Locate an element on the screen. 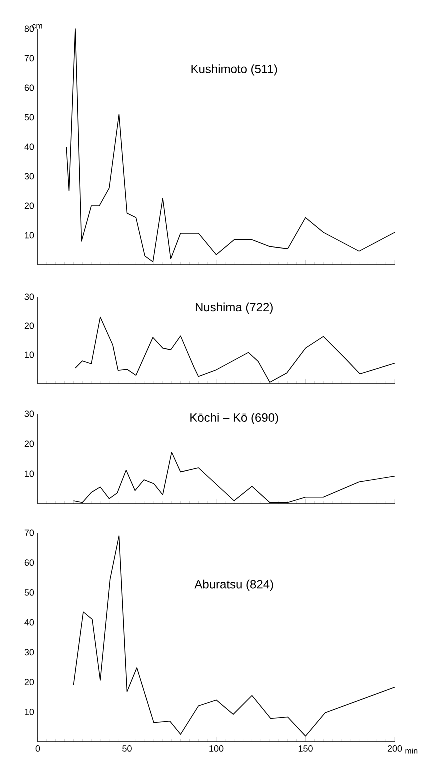 This screenshot has height=767, width=425. x-tick-label: 50 is located at coordinates (127, 749).